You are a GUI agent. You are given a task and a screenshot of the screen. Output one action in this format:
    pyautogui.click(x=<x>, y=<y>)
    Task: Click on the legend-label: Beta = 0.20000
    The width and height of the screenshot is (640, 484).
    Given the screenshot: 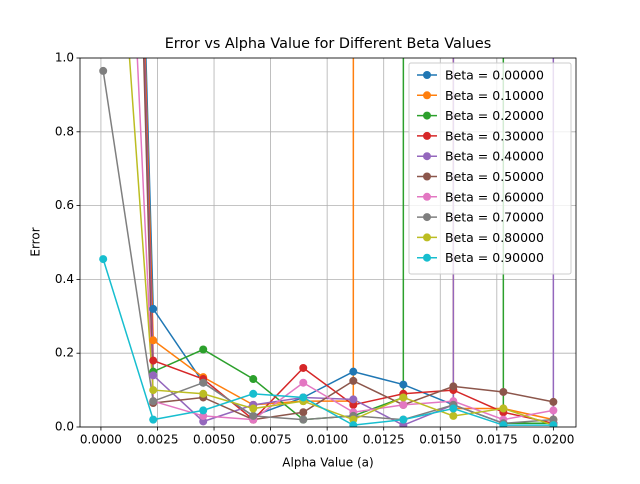 What is the action you would take?
    pyautogui.click(x=494, y=115)
    